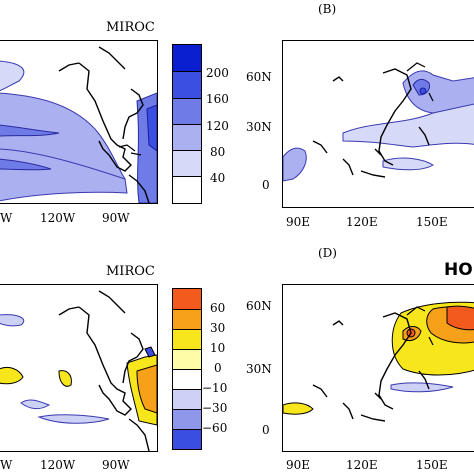 The image size is (474, 474). What do you see at coordinates (298, 222) in the screenshot?
I see `x-tick-b-90e: 90E` at bounding box center [298, 222].